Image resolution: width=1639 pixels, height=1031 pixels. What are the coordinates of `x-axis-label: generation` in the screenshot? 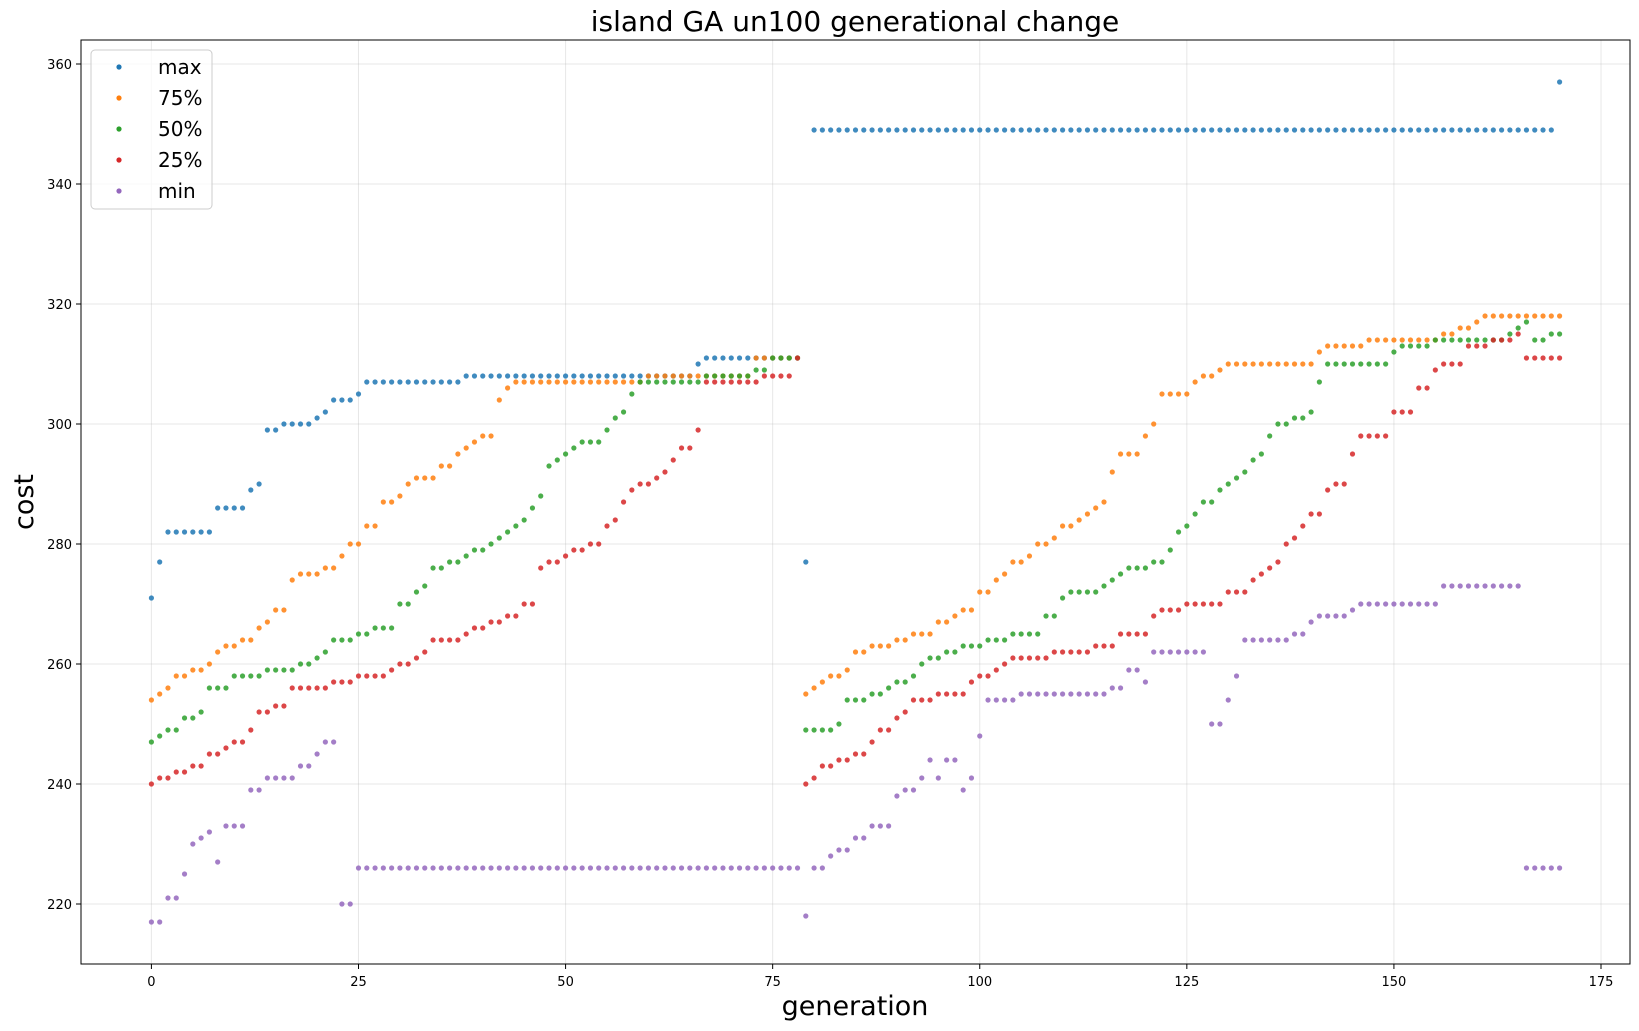 It's located at (855, 1006).